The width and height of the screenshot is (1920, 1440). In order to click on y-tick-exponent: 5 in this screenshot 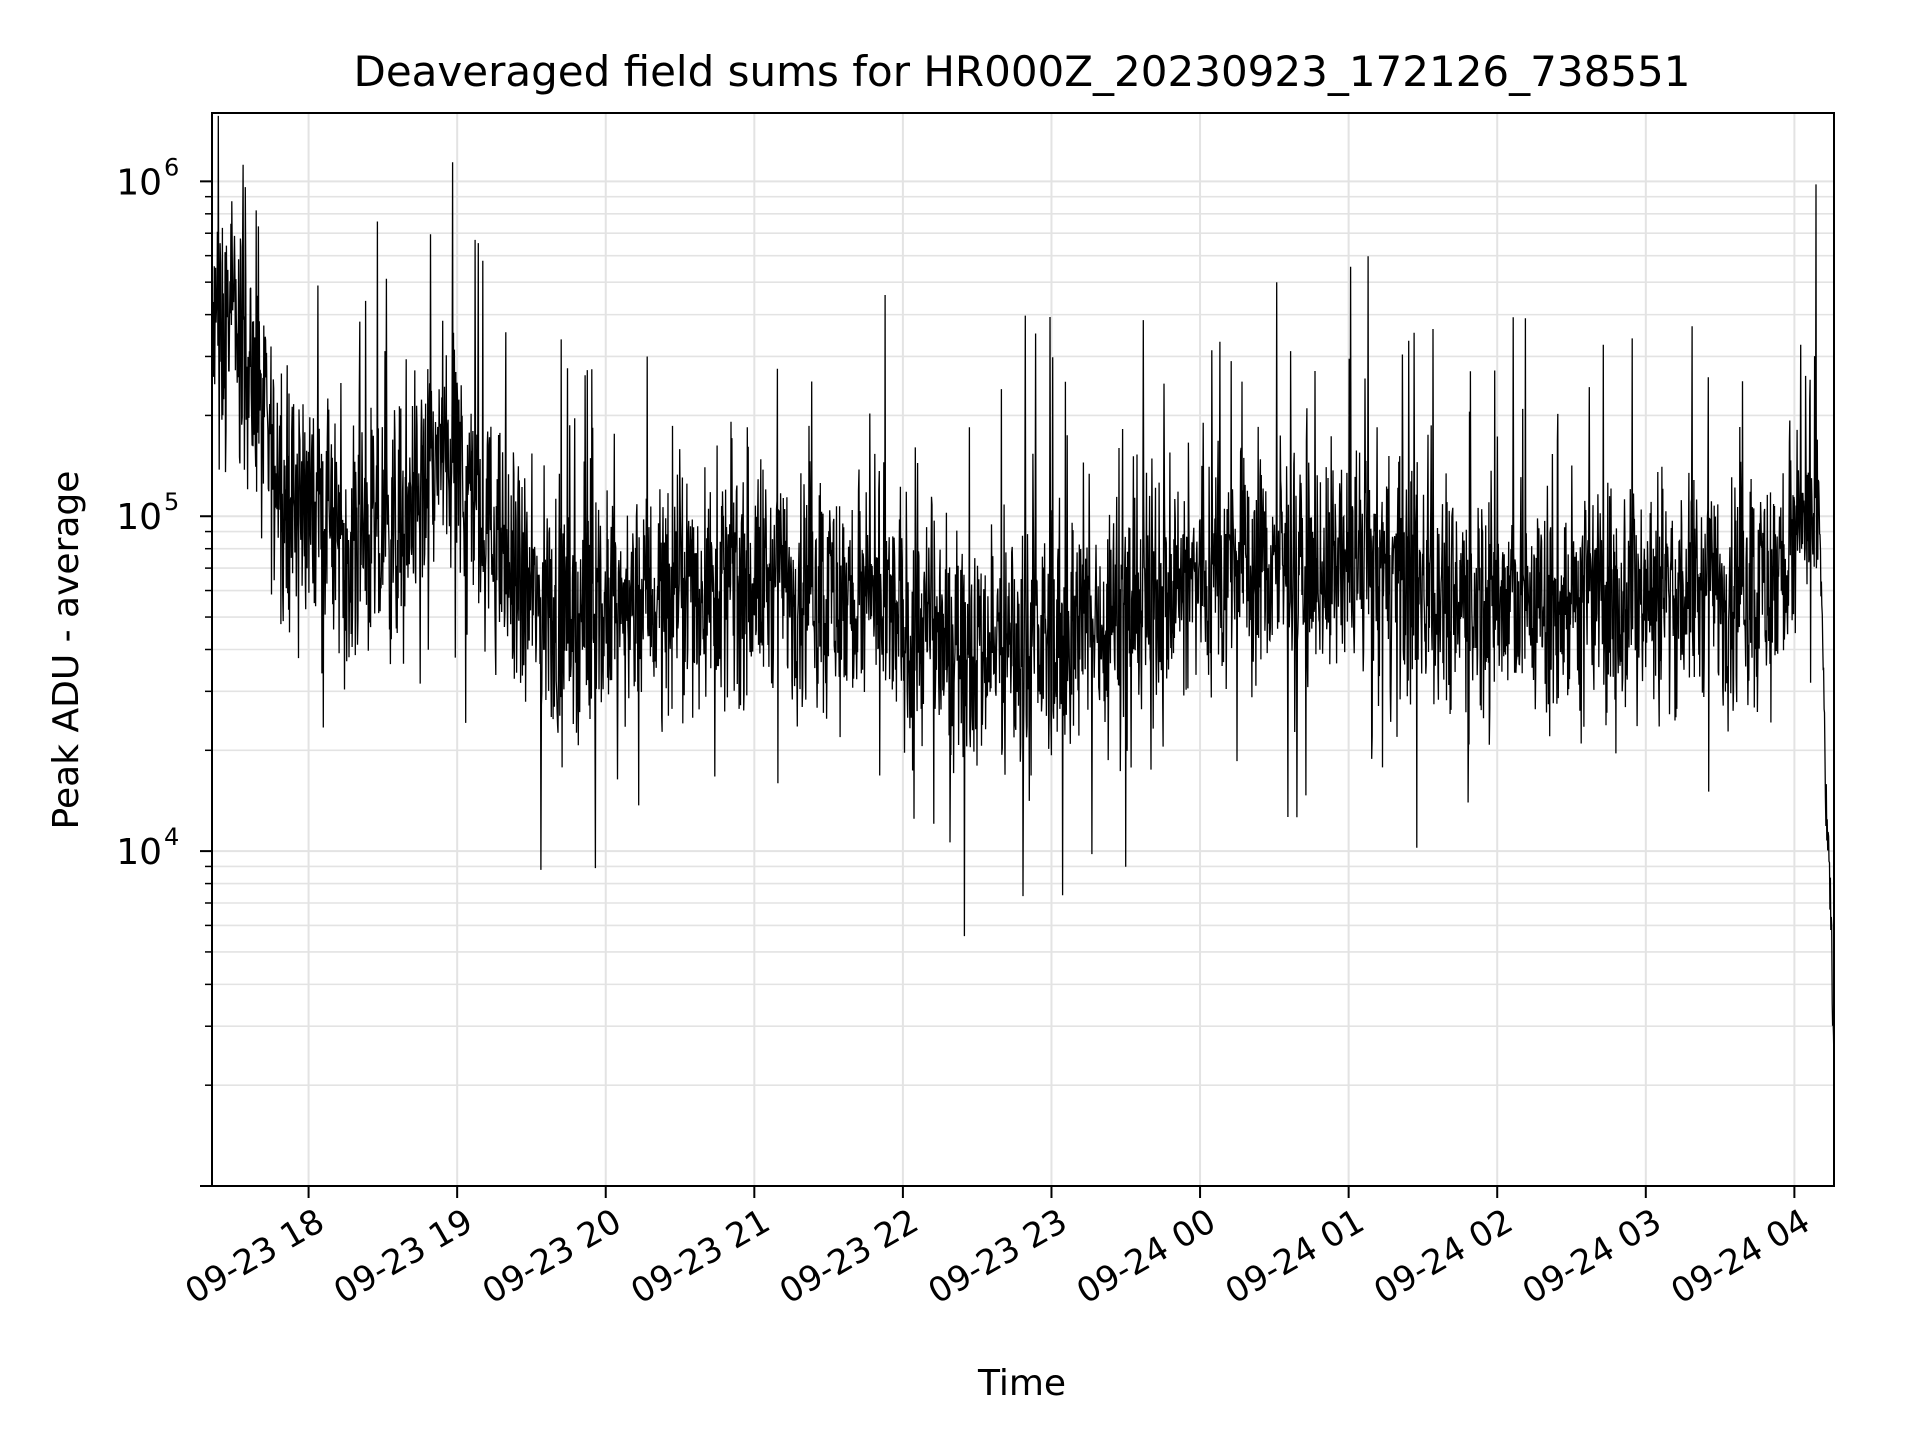, I will do `click(171, 502)`.